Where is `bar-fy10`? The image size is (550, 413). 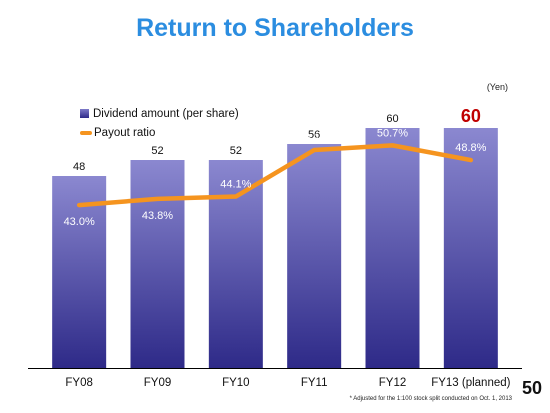 bar-fy10 is located at coordinates (235, 264).